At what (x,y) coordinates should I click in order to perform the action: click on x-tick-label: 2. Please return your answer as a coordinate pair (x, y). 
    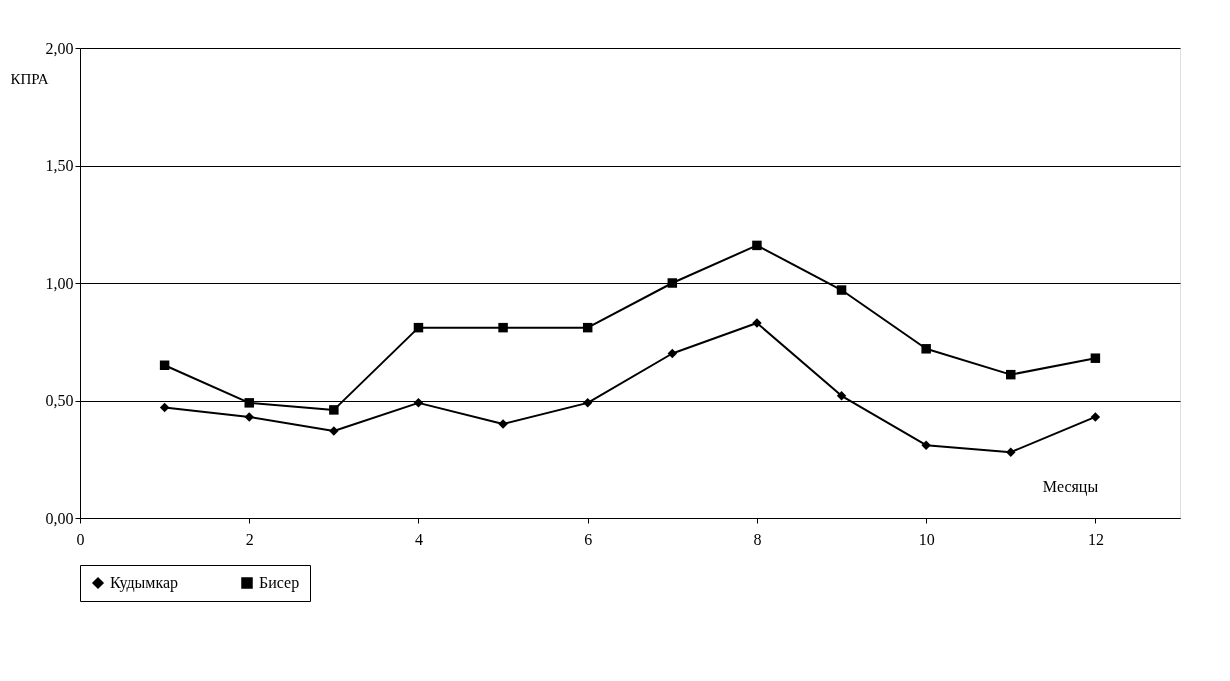
    Looking at the image, I should click on (249, 539).